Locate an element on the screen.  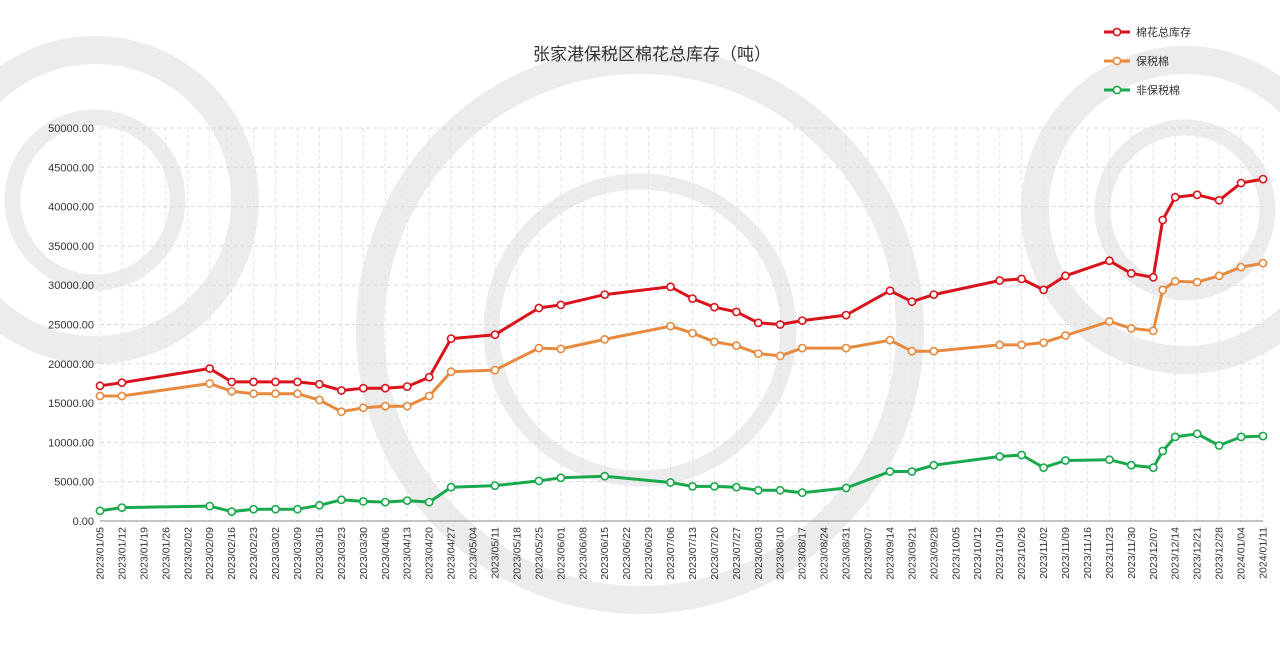
legend-item-bonded: 保税棉 is located at coordinates (1136, 61).